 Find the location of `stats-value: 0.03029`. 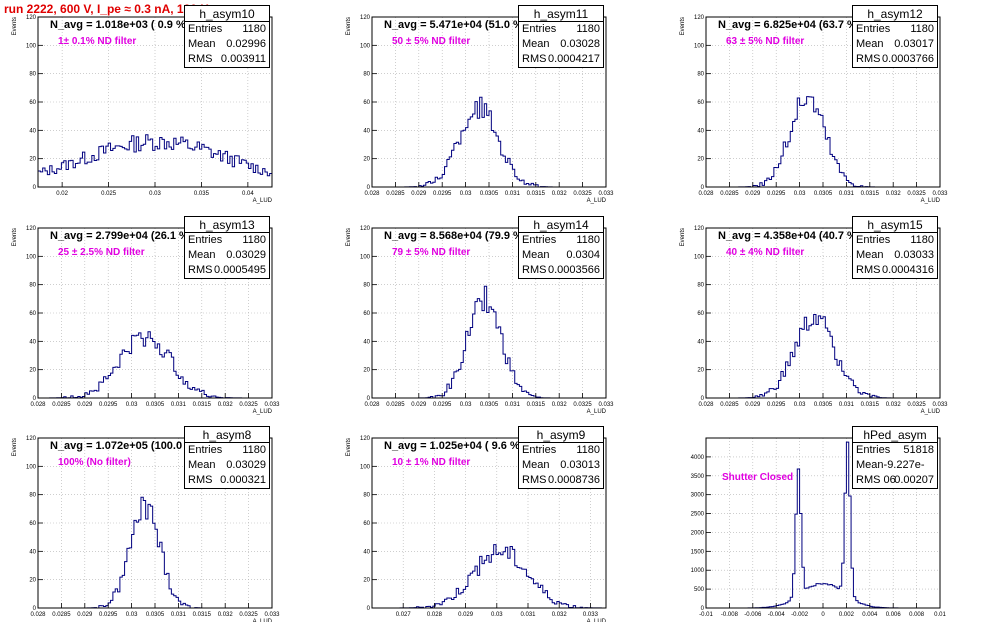

stats-value: 0.03029 is located at coordinates (246, 465).